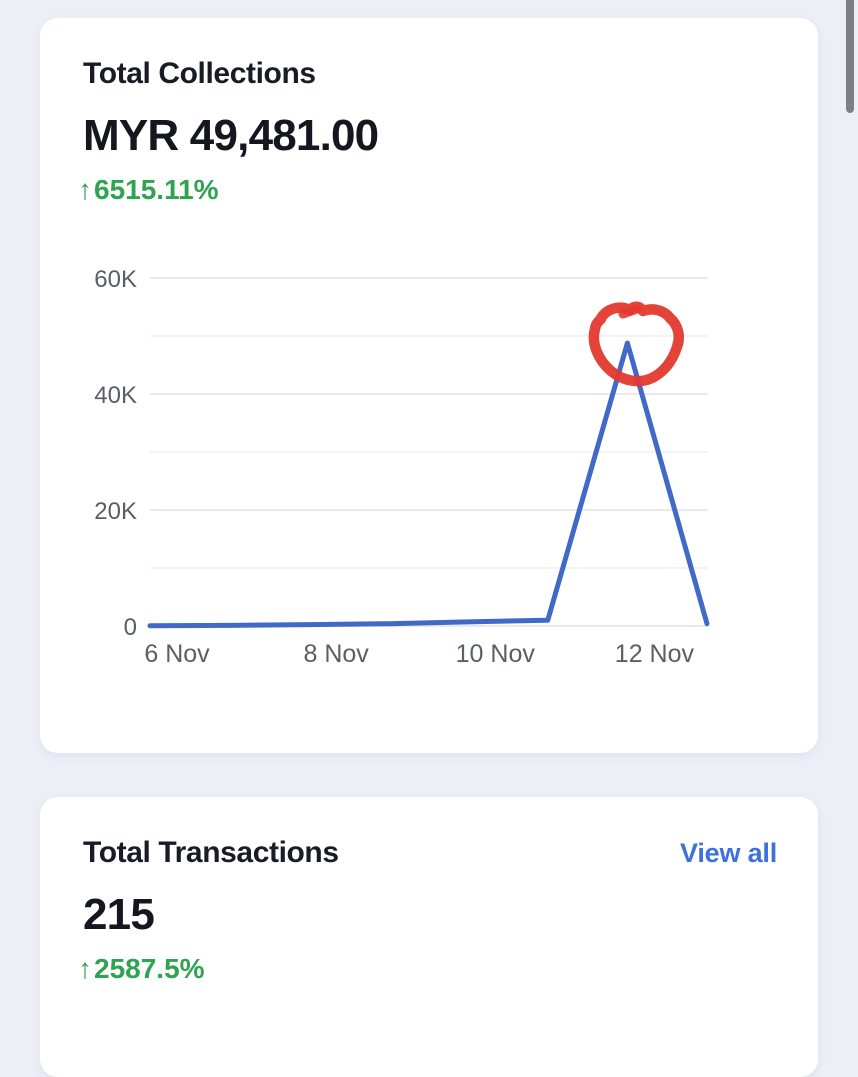  What do you see at coordinates (199, 73) in the screenshot?
I see `collections-card-title: Total Collections` at bounding box center [199, 73].